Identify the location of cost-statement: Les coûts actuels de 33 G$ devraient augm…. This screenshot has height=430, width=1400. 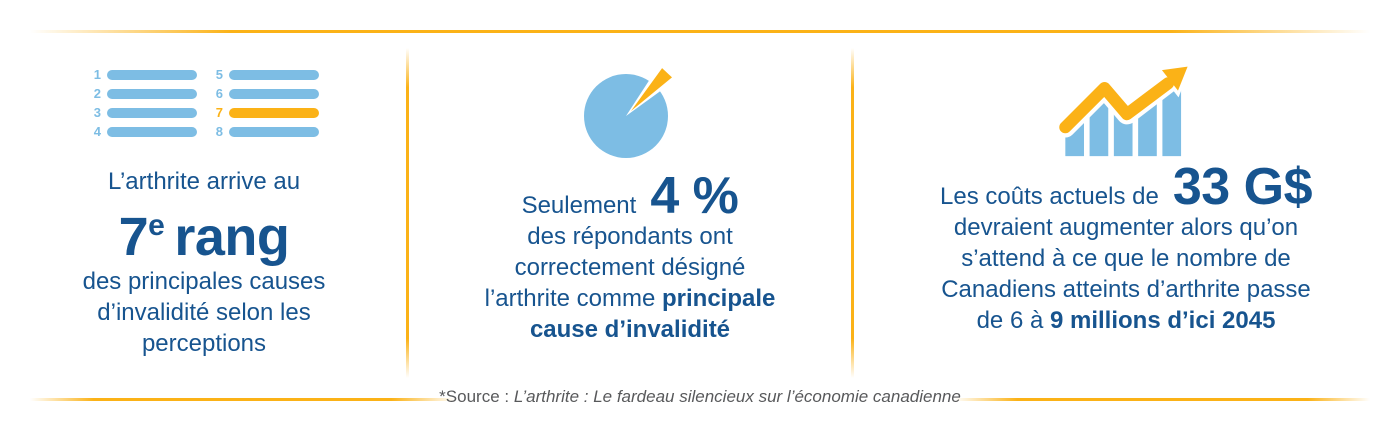
(1126, 247).